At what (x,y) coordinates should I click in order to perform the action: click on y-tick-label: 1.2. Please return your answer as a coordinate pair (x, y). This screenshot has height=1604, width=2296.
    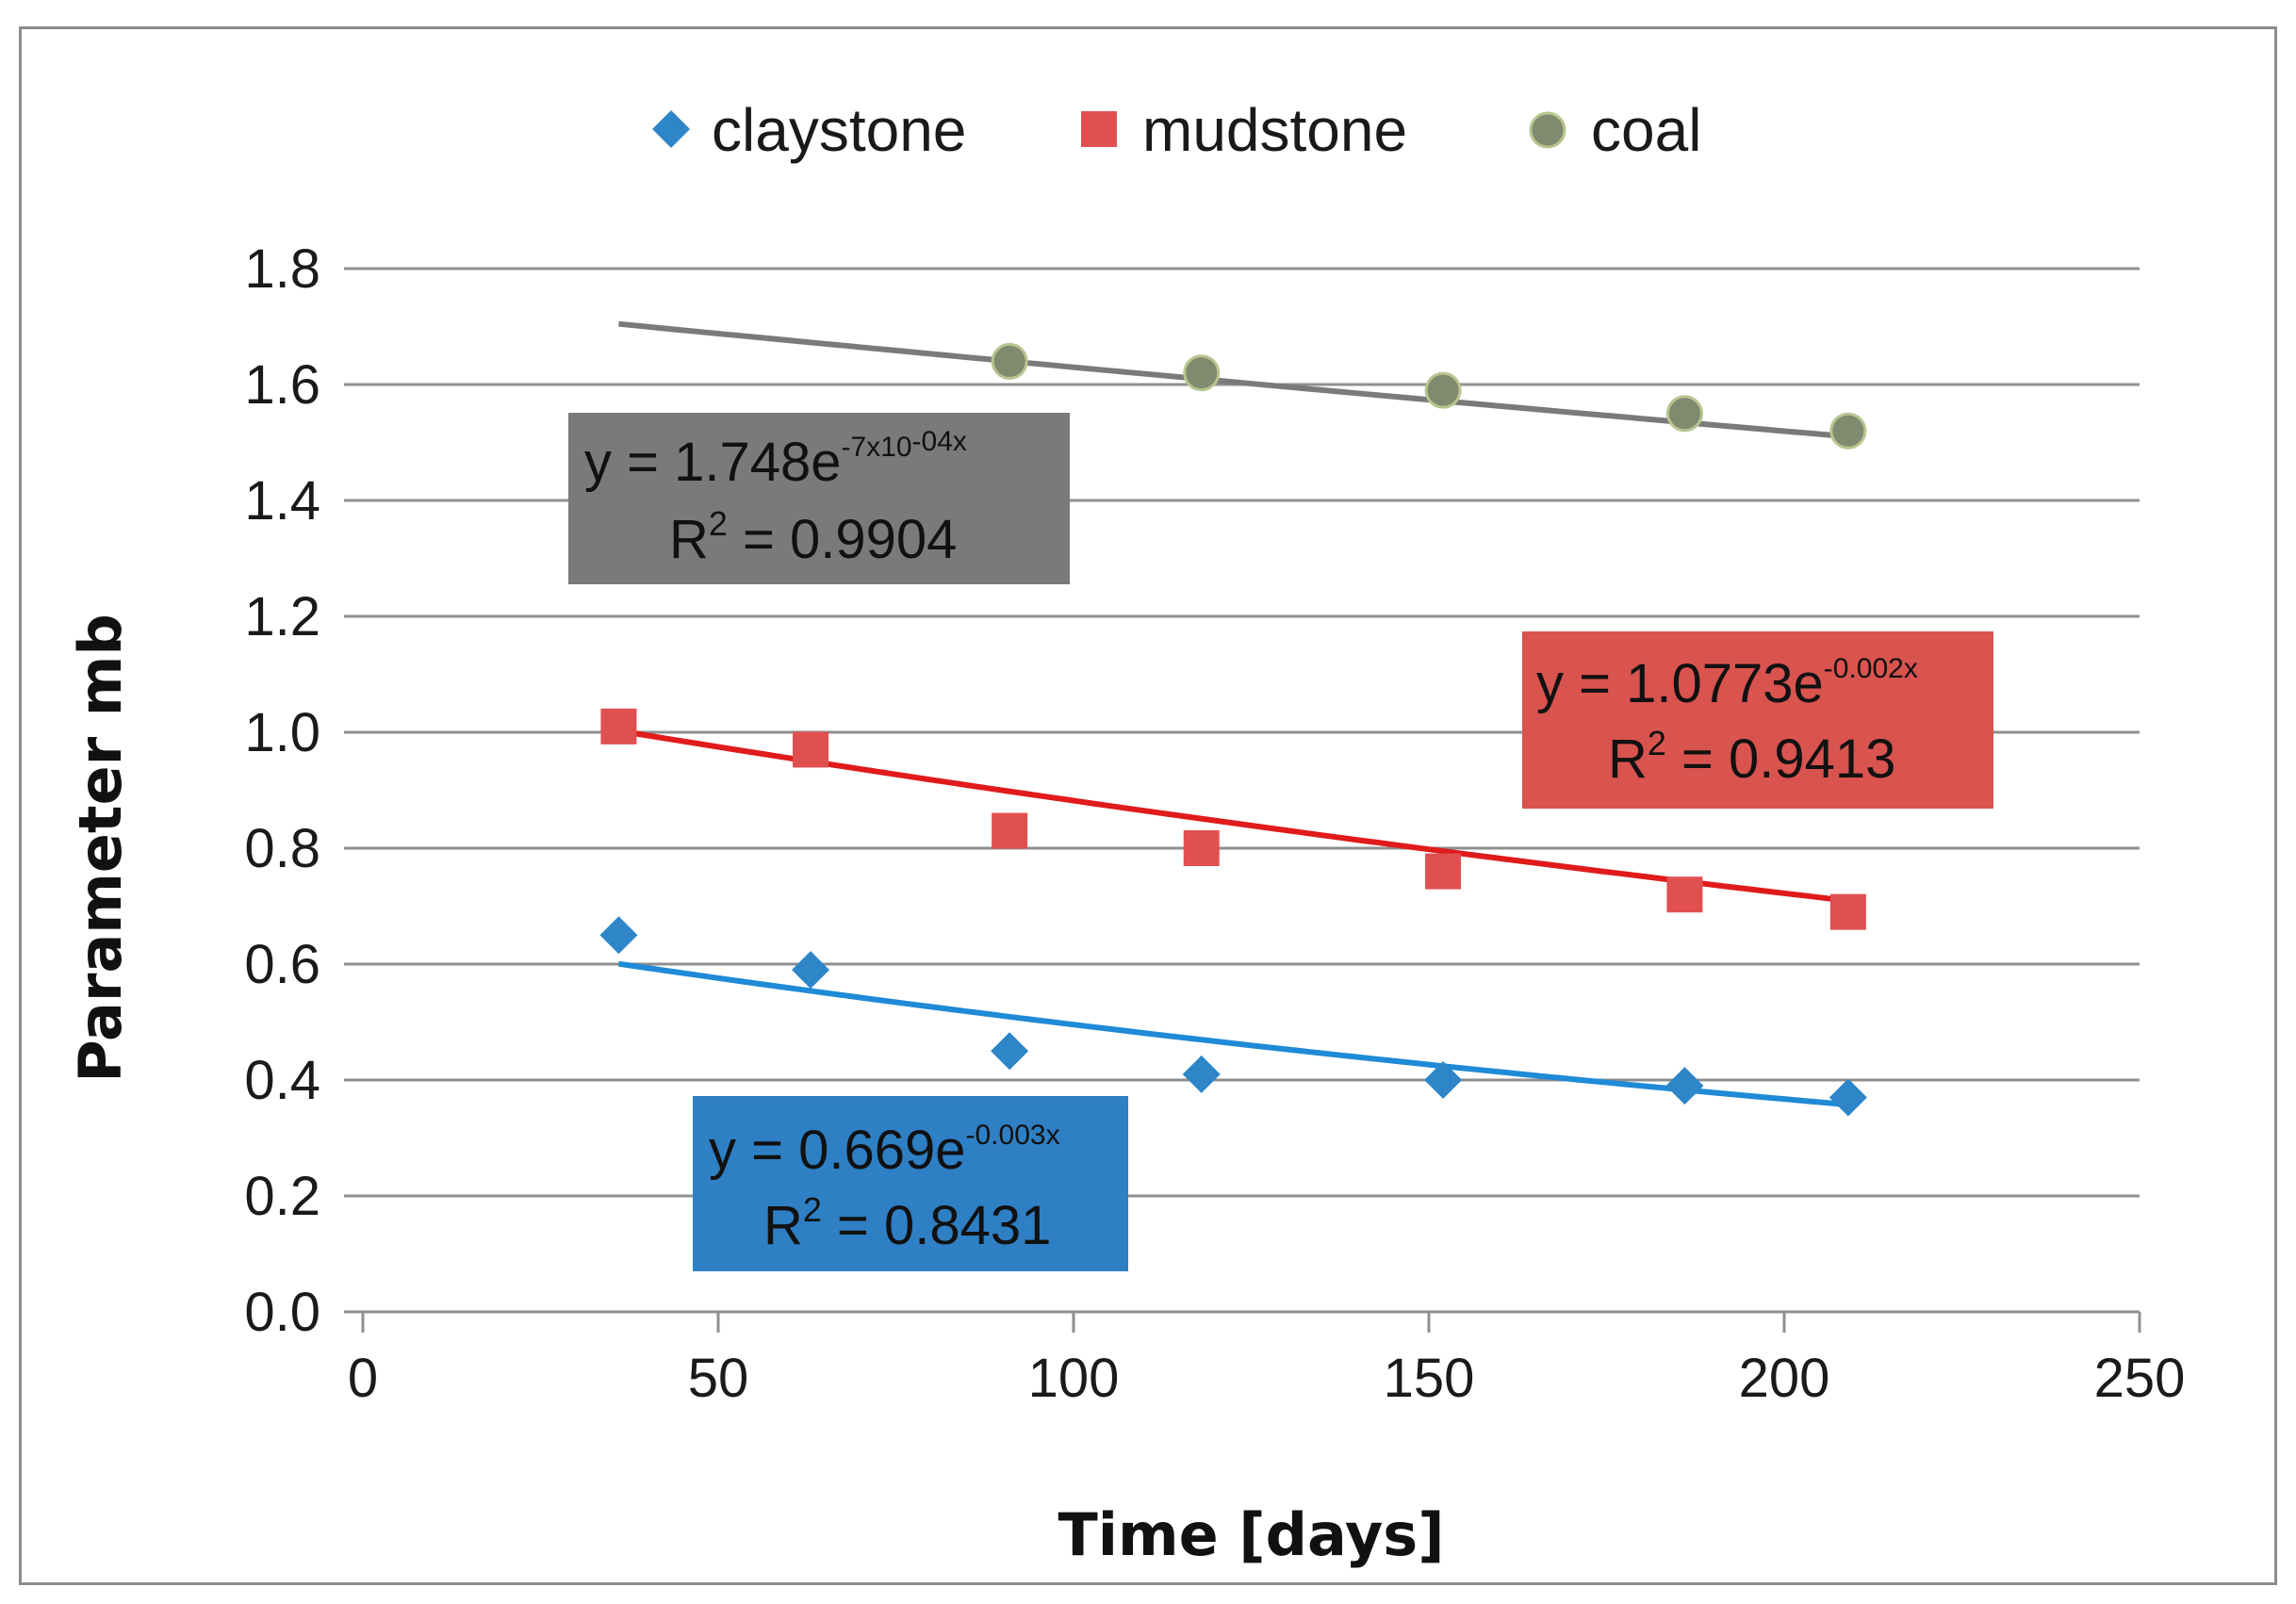
    Looking at the image, I should click on (282, 617).